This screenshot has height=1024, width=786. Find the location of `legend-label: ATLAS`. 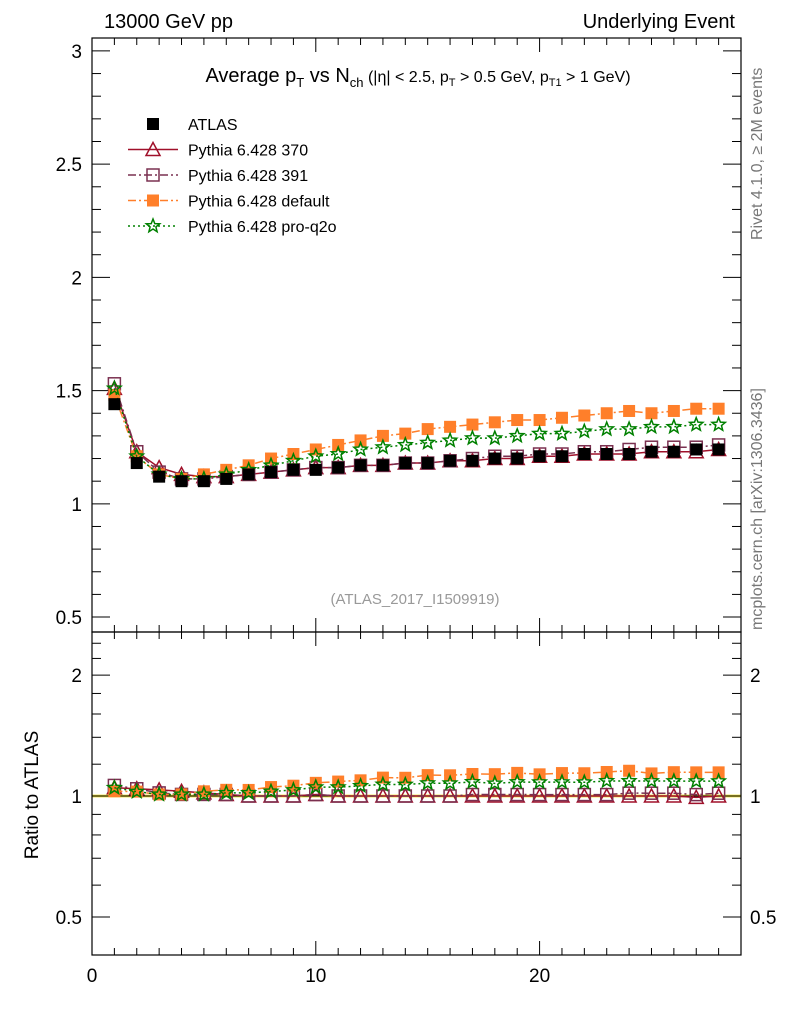

legend-label: ATLAS is located at coordinates (213, 125).